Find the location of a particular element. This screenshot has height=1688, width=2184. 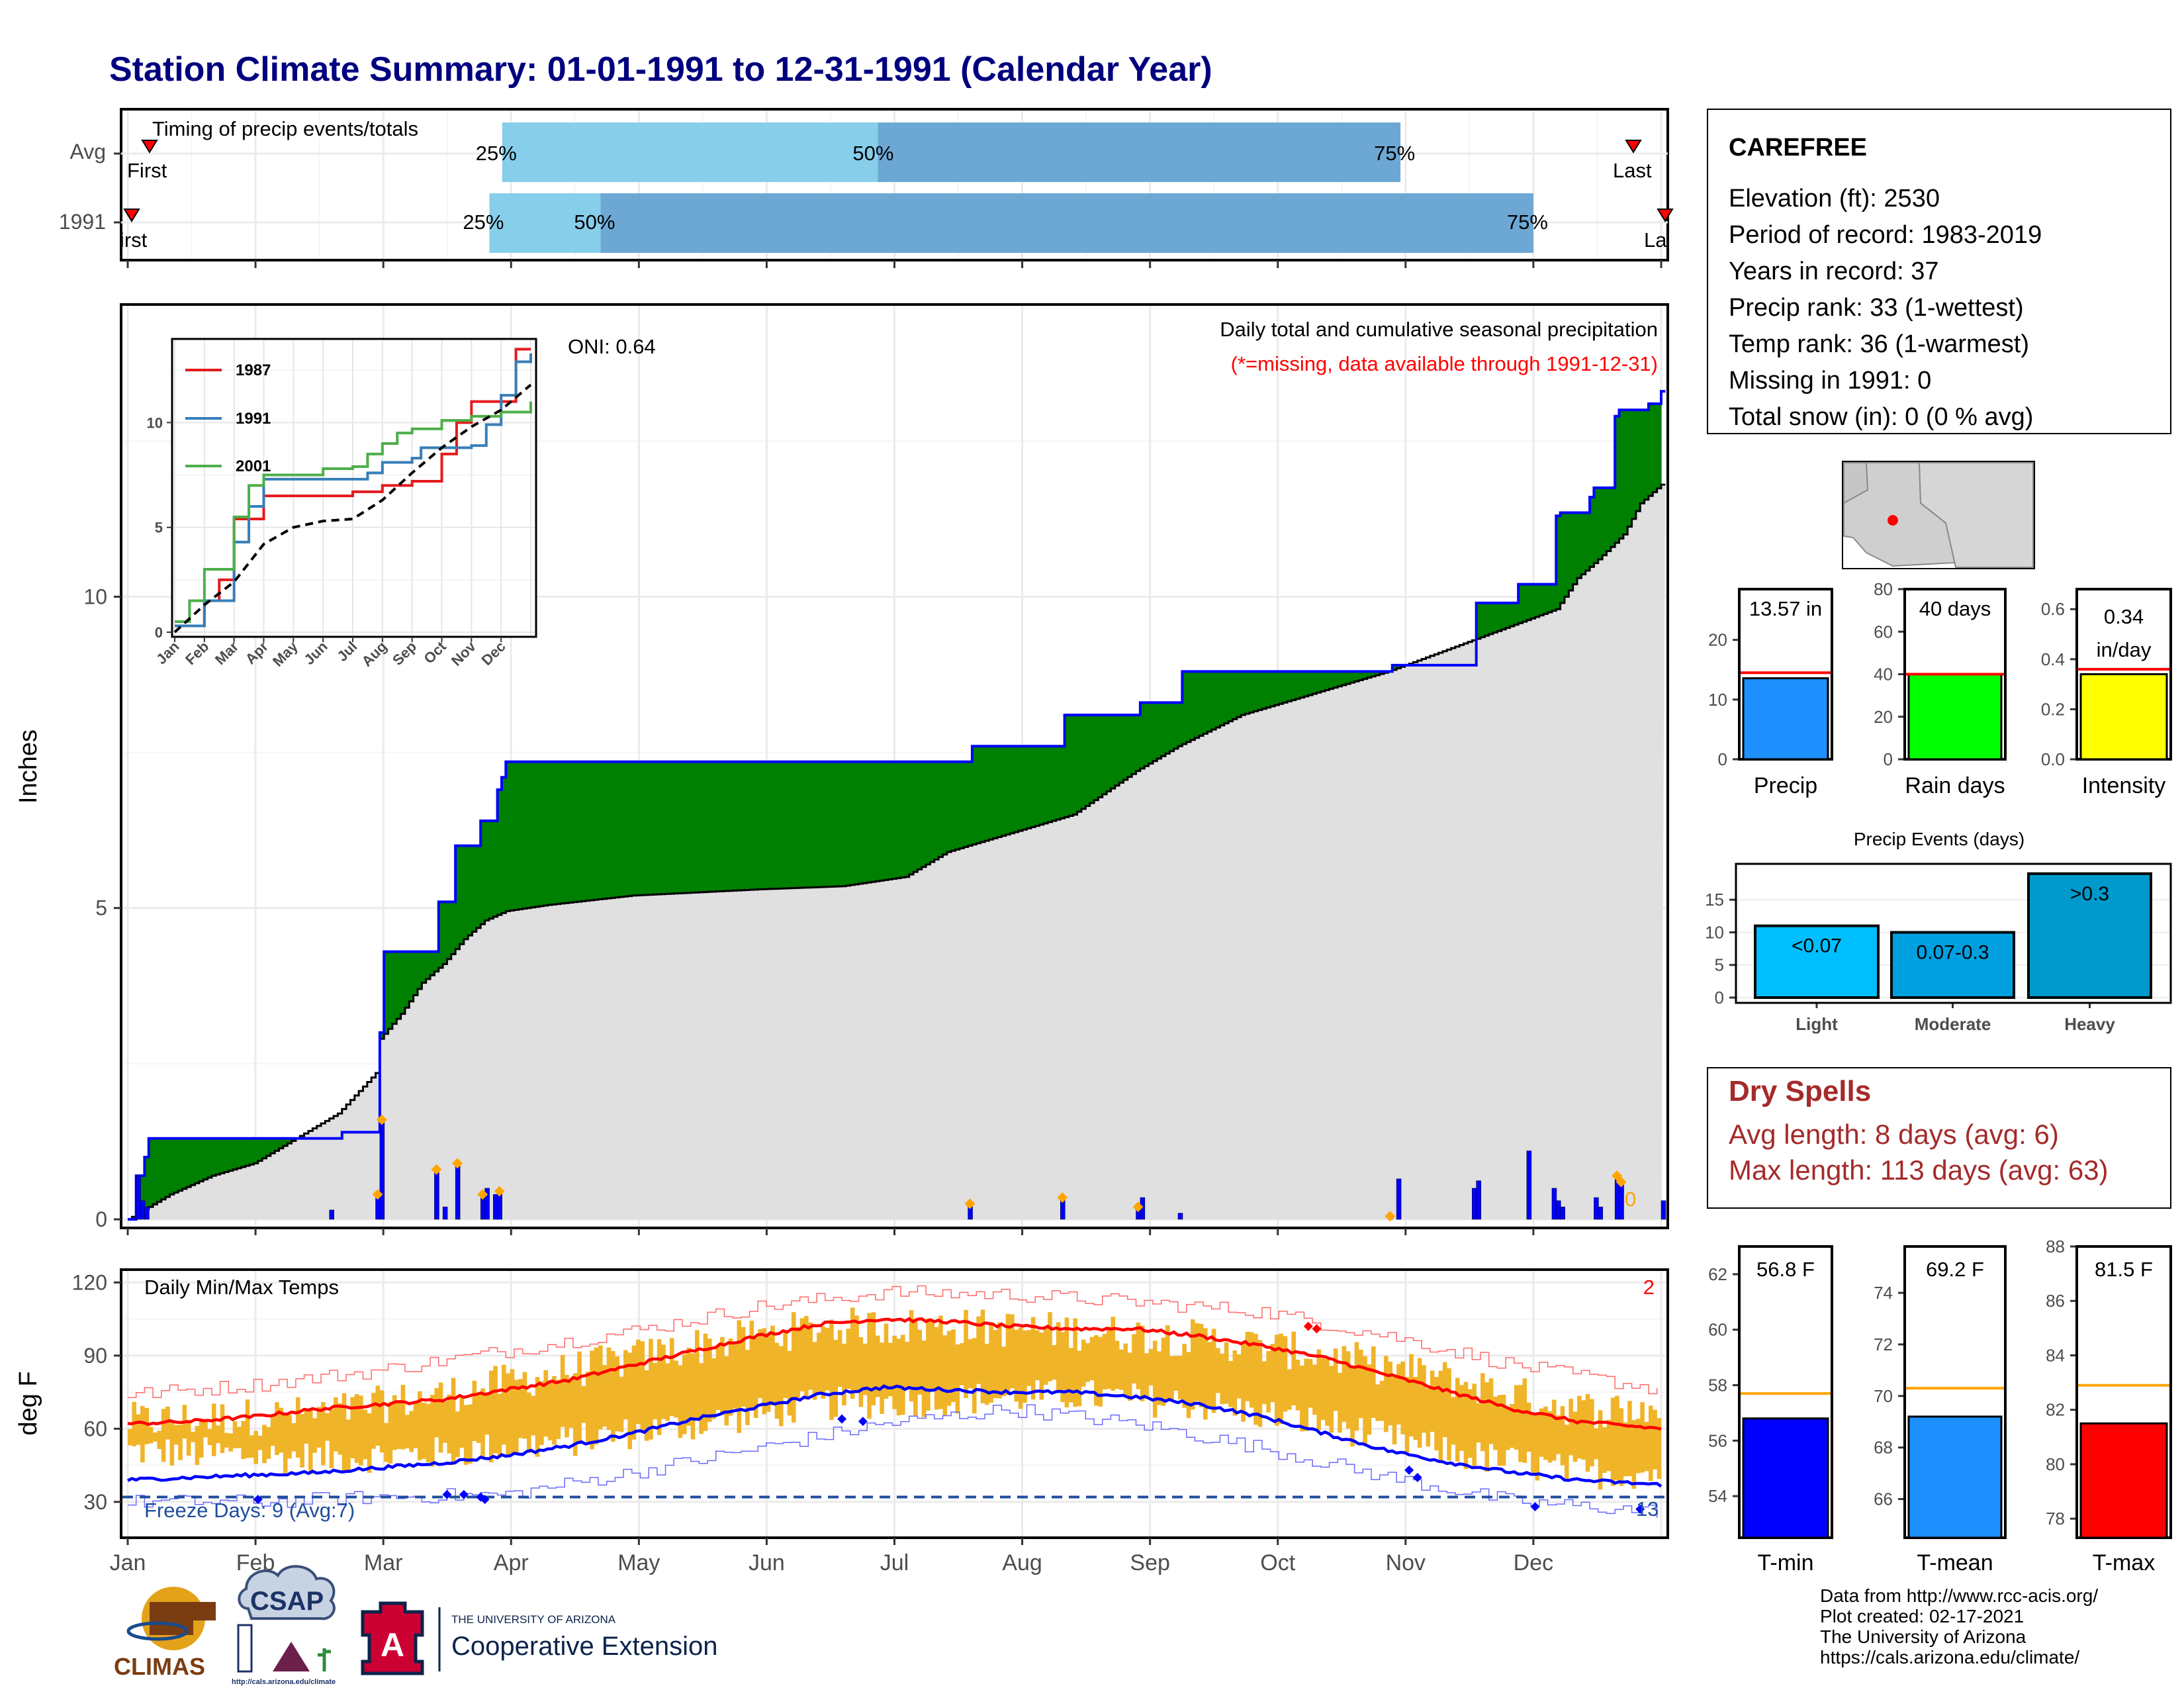

csap-mountain-icon is located at coordinates (291, 1656).